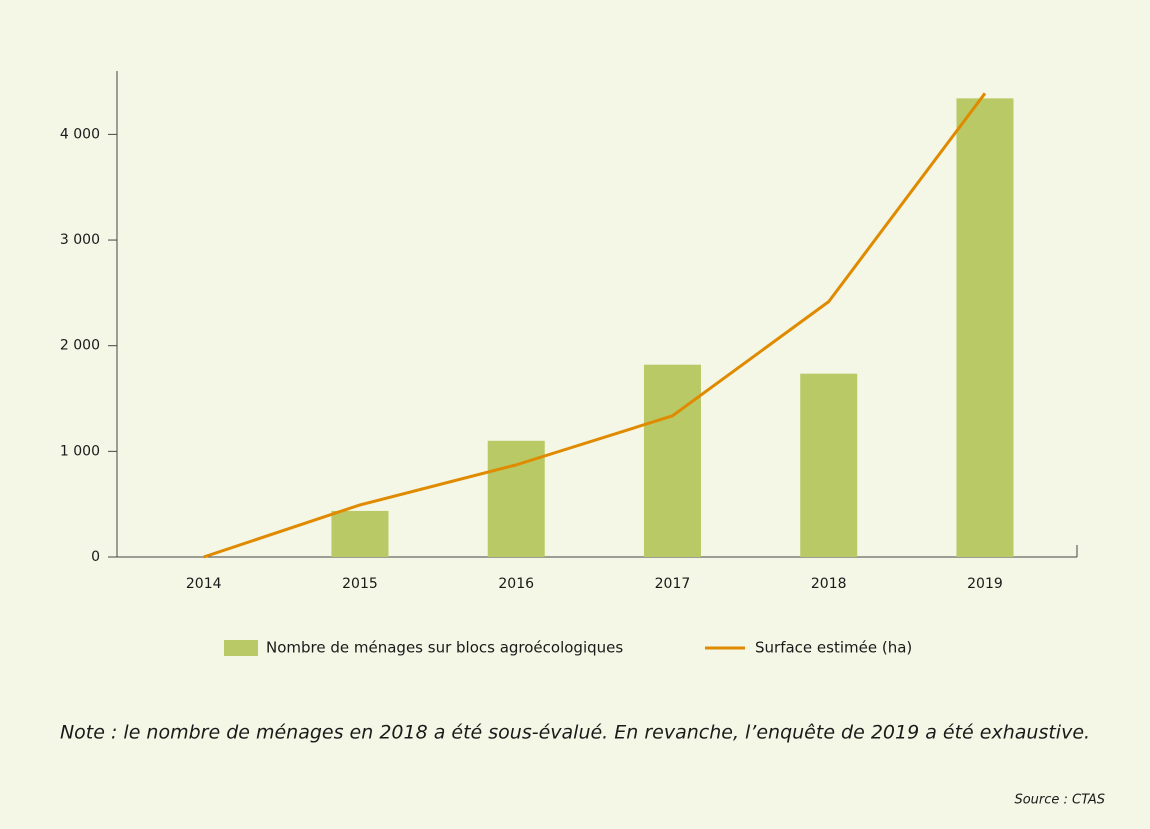 This screenshot has height=829, width=1150. Describe the element at coordinates (1059, 800) in the screenshot. I see `source: Source : CTAS` at that location.